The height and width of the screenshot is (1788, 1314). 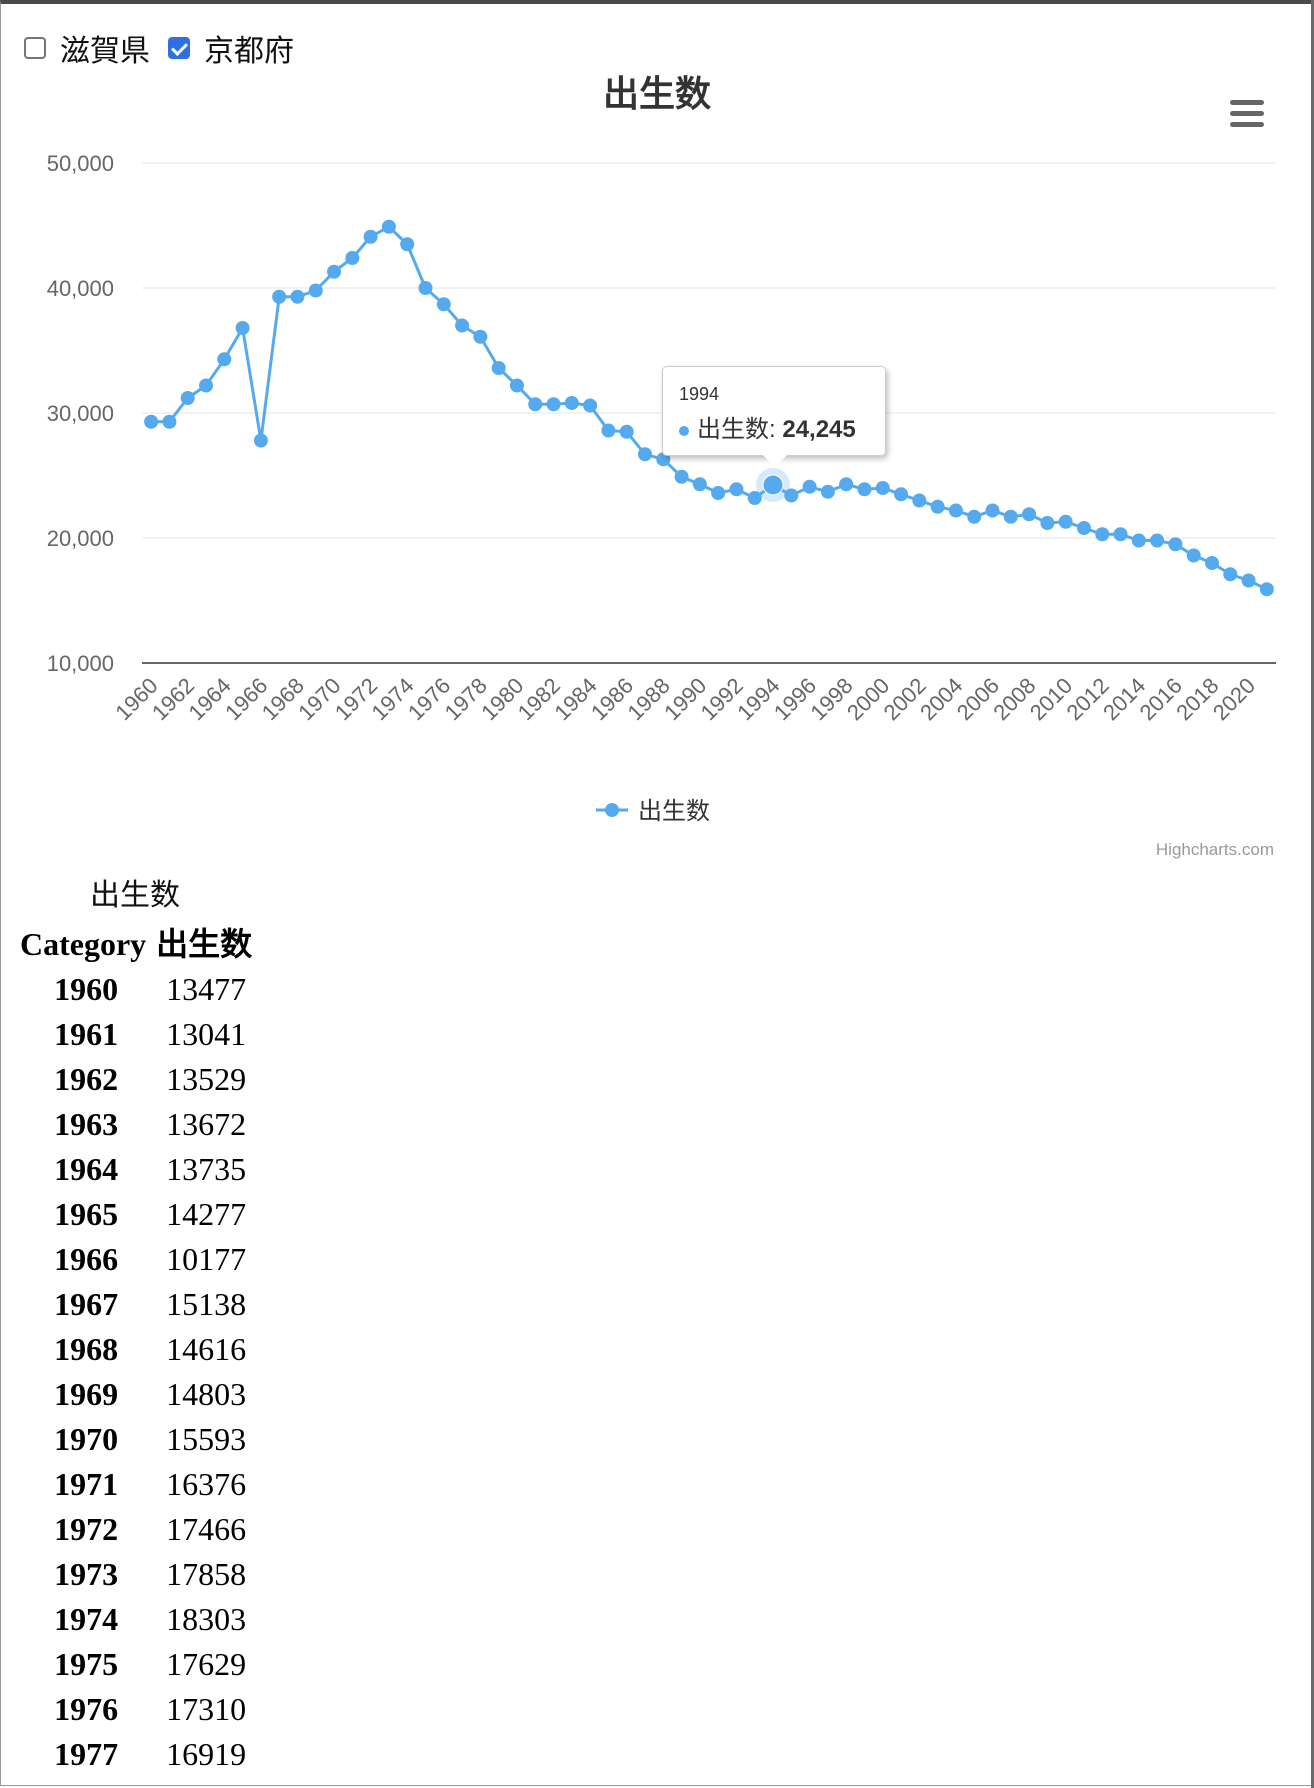 What do you see at coordinates (135, 895) in the screenshot?
I see `table-caption: 出生数` at bounding box center [135, 895].